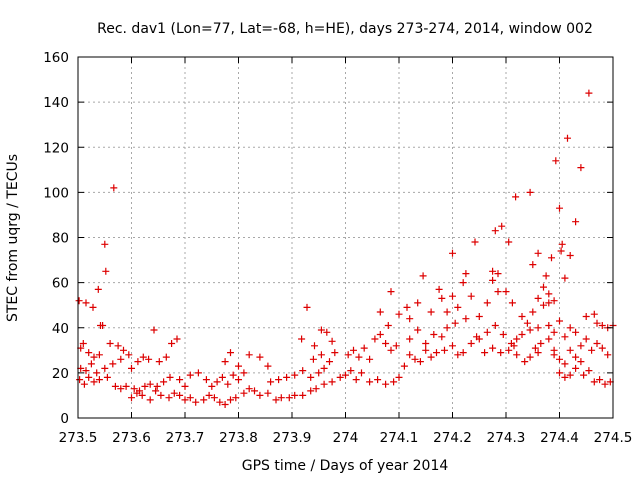 This screenshot has width=640, height=484. I want to click on y-tick-label: 140, so click(56, 103).